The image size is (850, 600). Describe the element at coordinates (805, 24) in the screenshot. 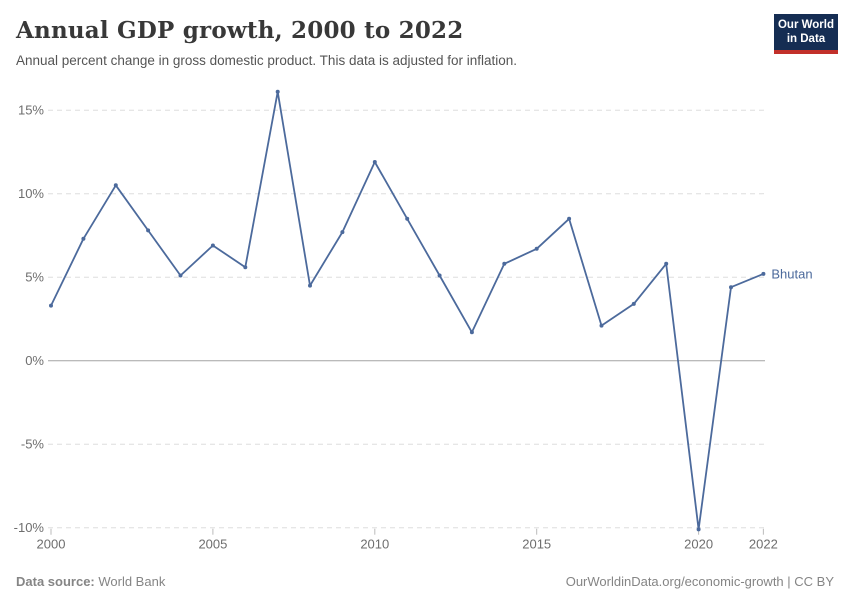

I see `owid-logo-line1: Our World` at that location.